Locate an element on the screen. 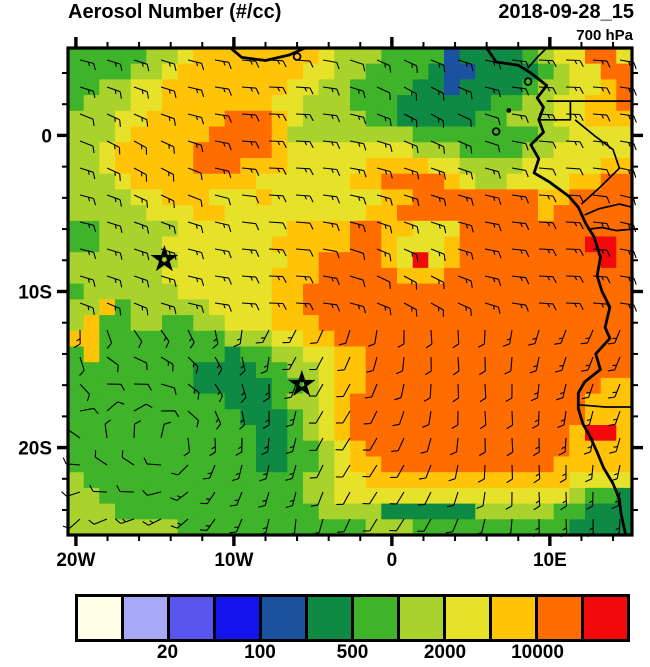 The height and width of the screenshot is (667, 650). colorbar-label: 2000 is located at coordinates (445, 652).